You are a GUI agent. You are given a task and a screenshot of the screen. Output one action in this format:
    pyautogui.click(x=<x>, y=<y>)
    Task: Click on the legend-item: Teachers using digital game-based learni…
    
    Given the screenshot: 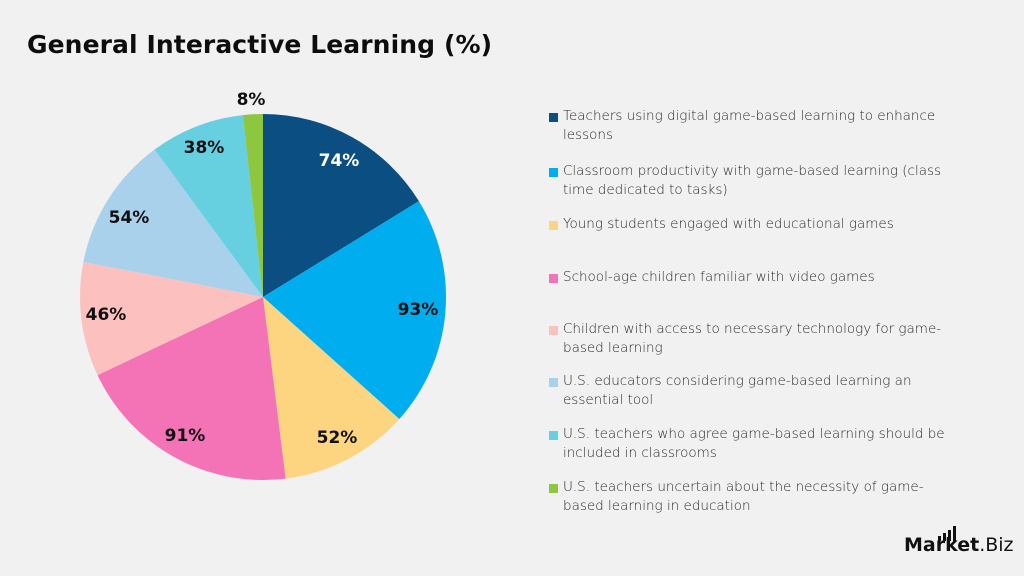 What is the action you would take?
    pyautogui.click(x=774, y=126)
    